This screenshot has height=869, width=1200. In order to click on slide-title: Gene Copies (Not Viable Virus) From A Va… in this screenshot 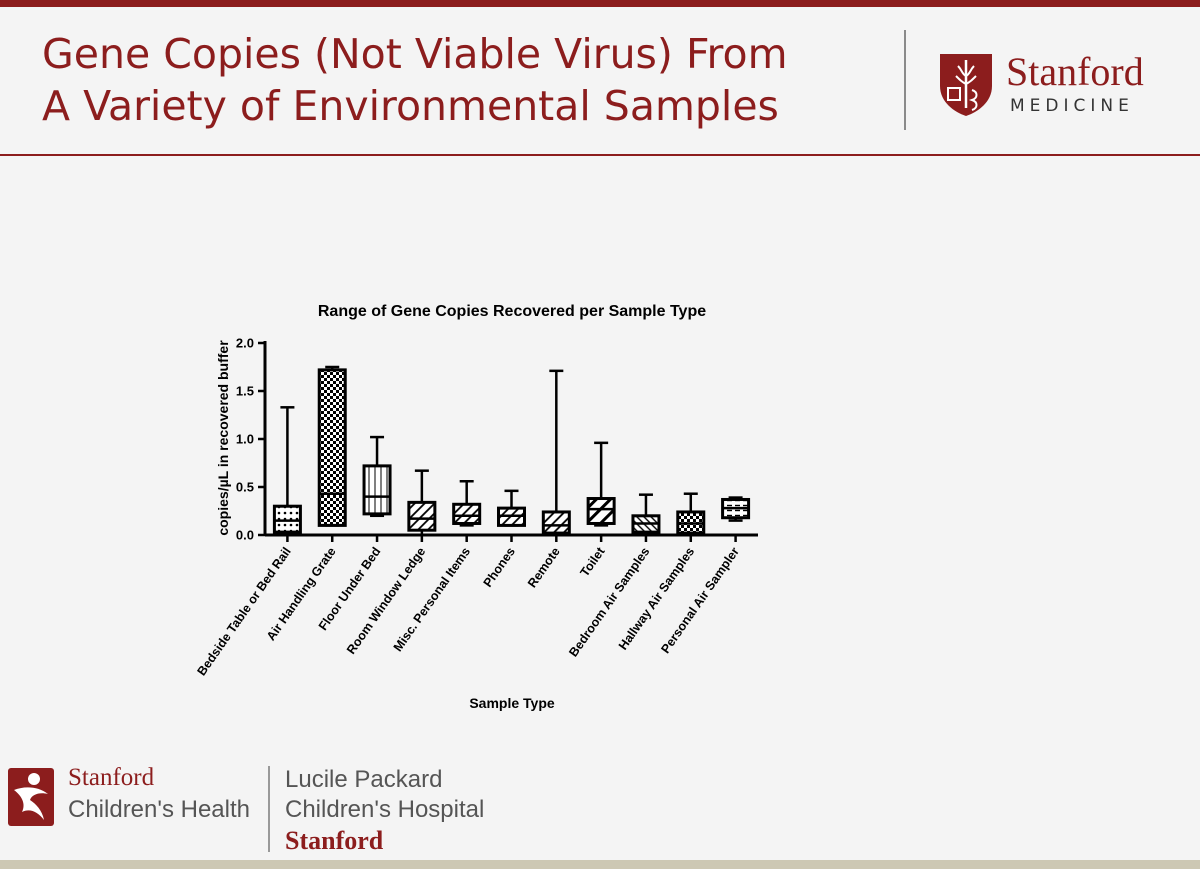, I will do `click(467, 80)`.